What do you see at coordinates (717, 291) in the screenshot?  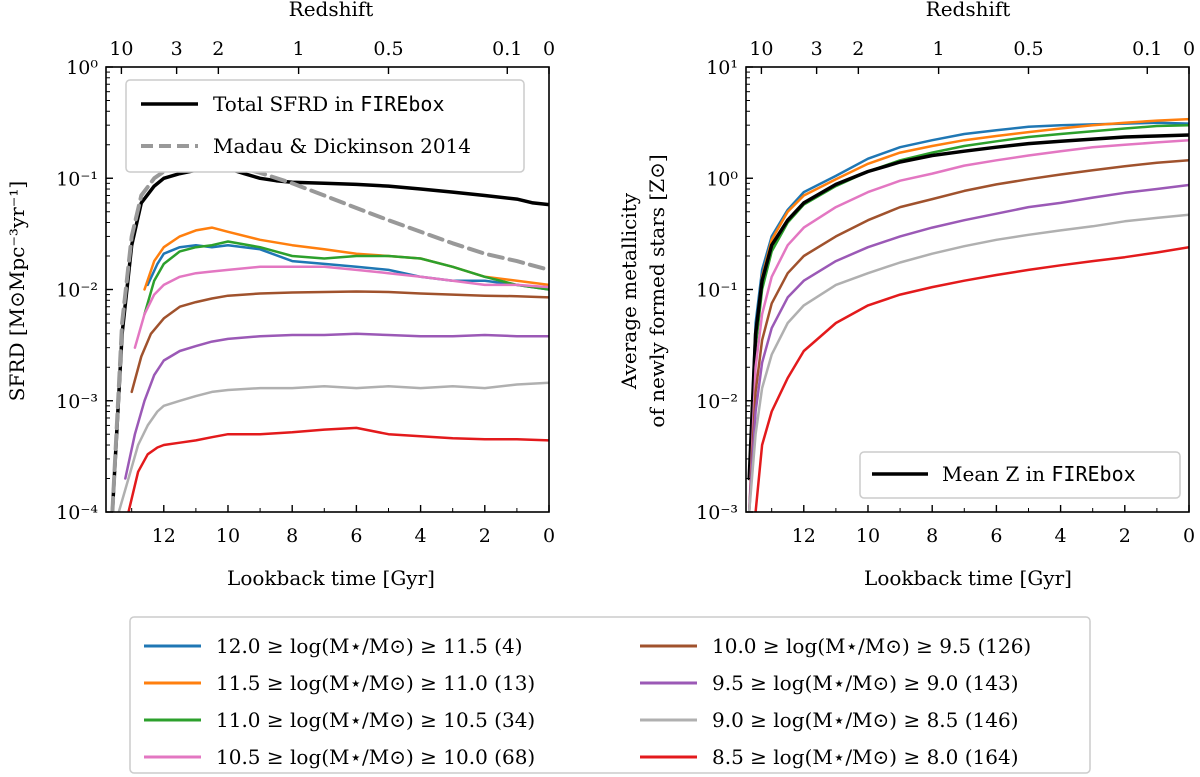 I see `y-tick-label-right-2: 10⁻¹` at bounding box center [717, 291].